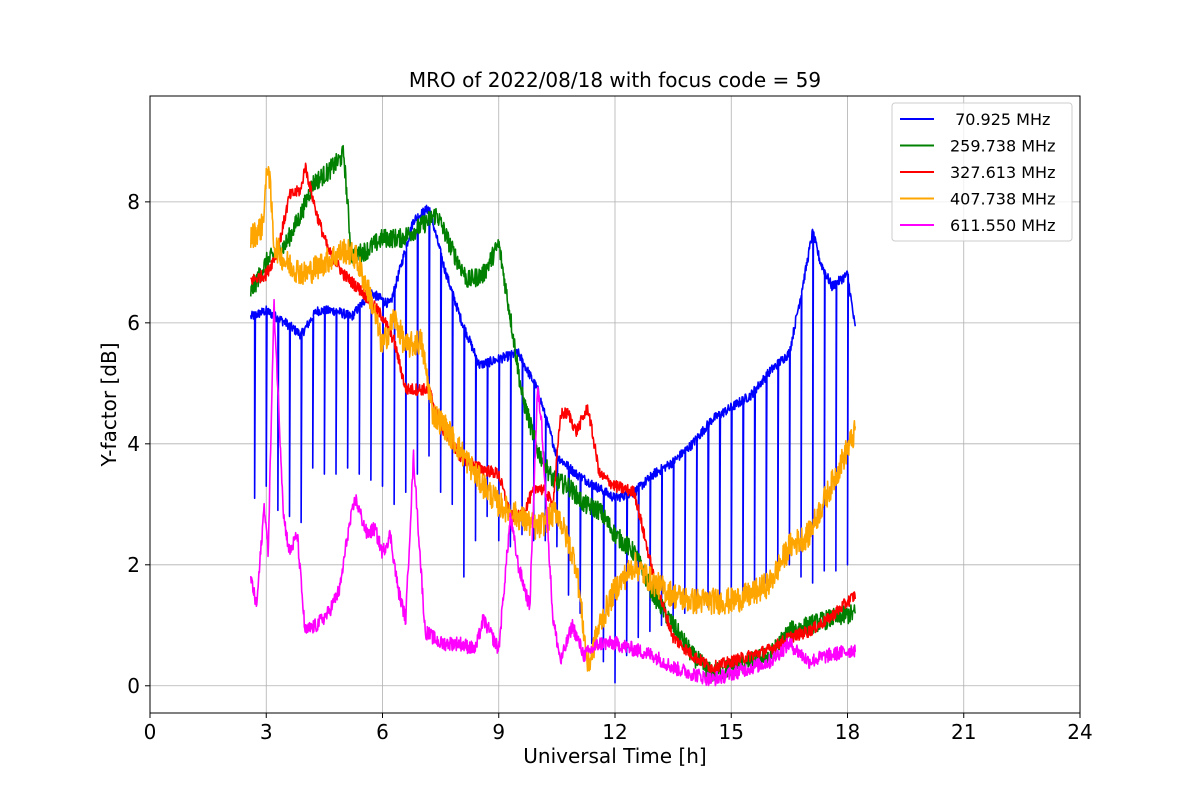 The image size is (1200, 800). Describe the element at coordinates (1002, 172) in the screenshot. I see `legend-label: 327.613 MHz` at that location.